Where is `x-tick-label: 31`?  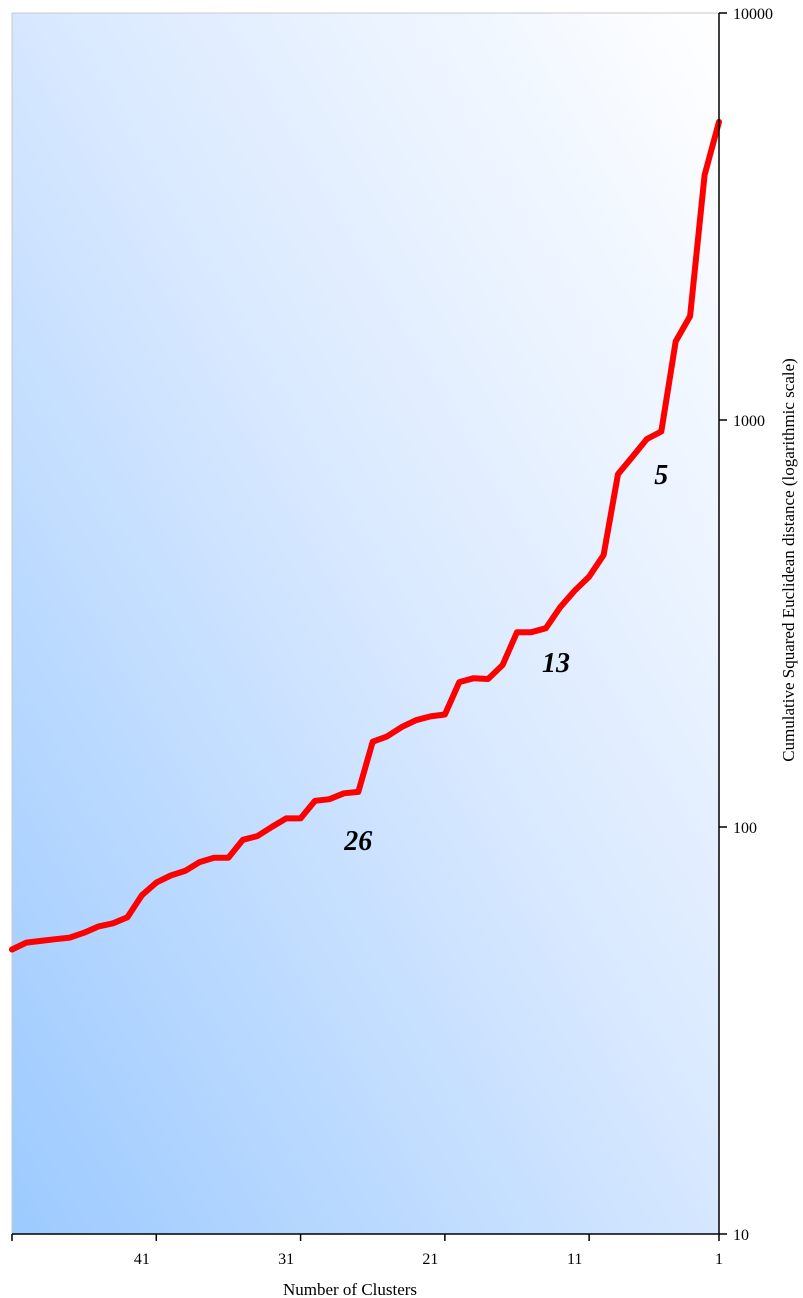
x-tick-label: 31 is located at coordinates (286, 1259).